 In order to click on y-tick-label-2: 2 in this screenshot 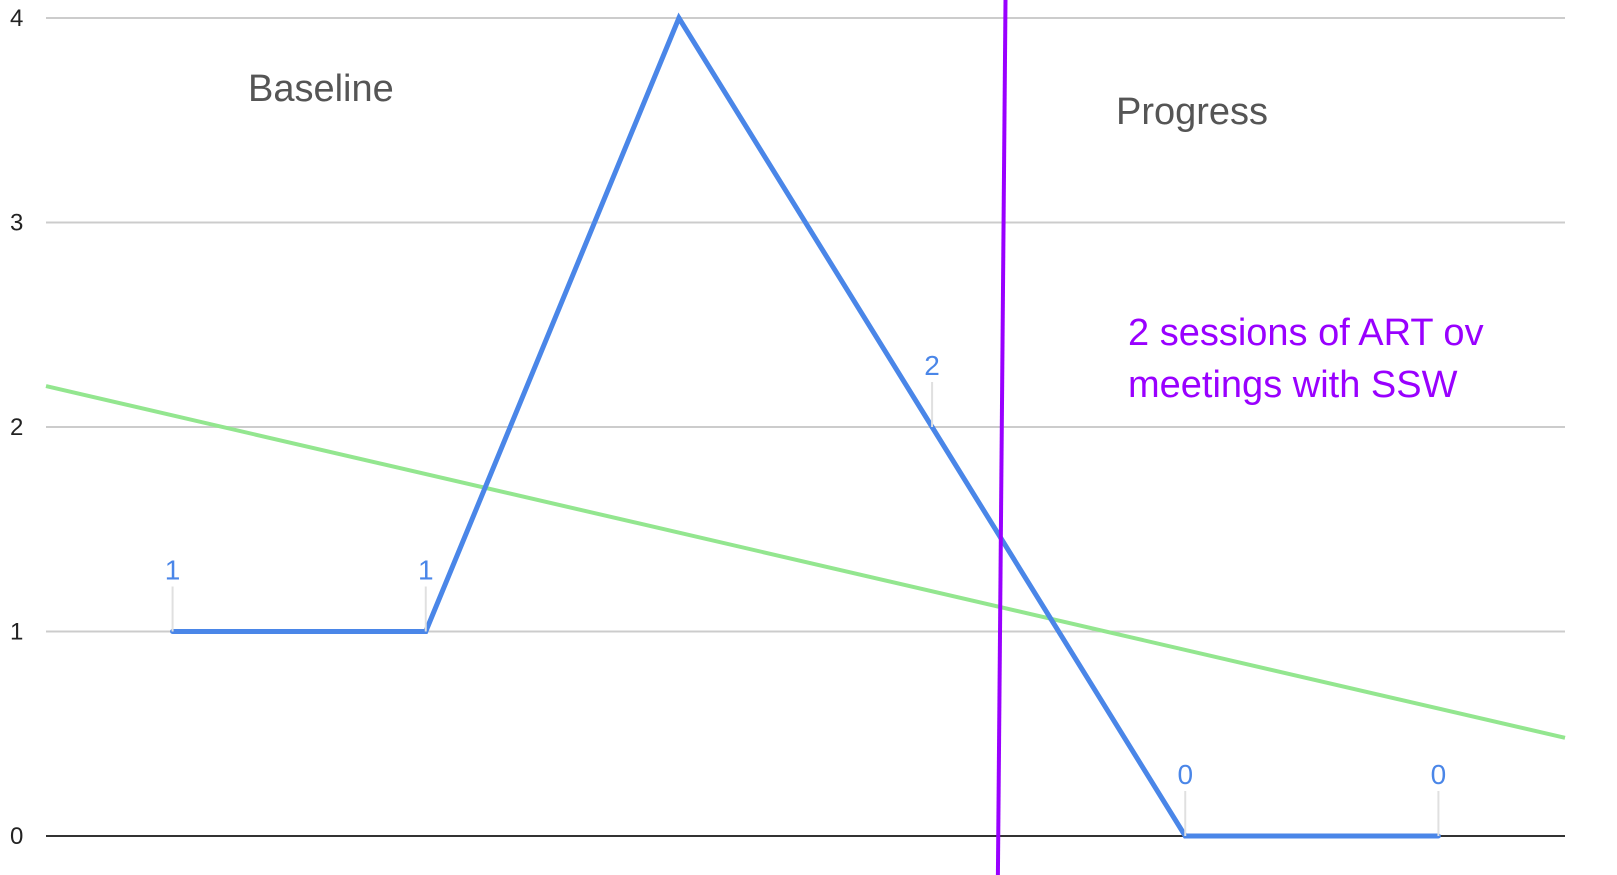, I will do `click(16, 427)`.